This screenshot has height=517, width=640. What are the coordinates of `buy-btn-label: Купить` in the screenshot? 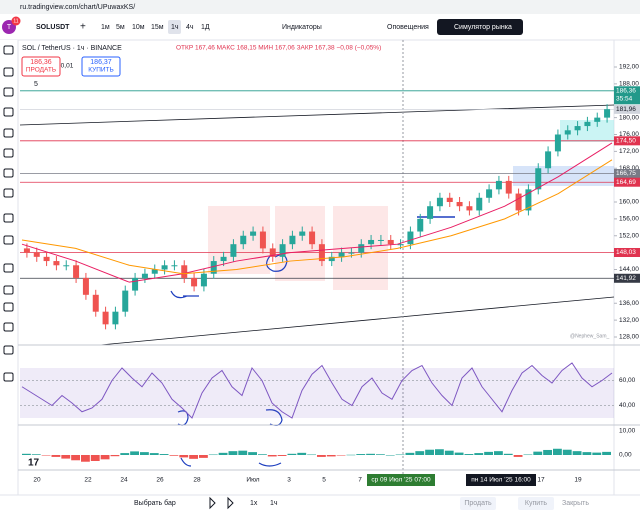 It's located at (536, 503).